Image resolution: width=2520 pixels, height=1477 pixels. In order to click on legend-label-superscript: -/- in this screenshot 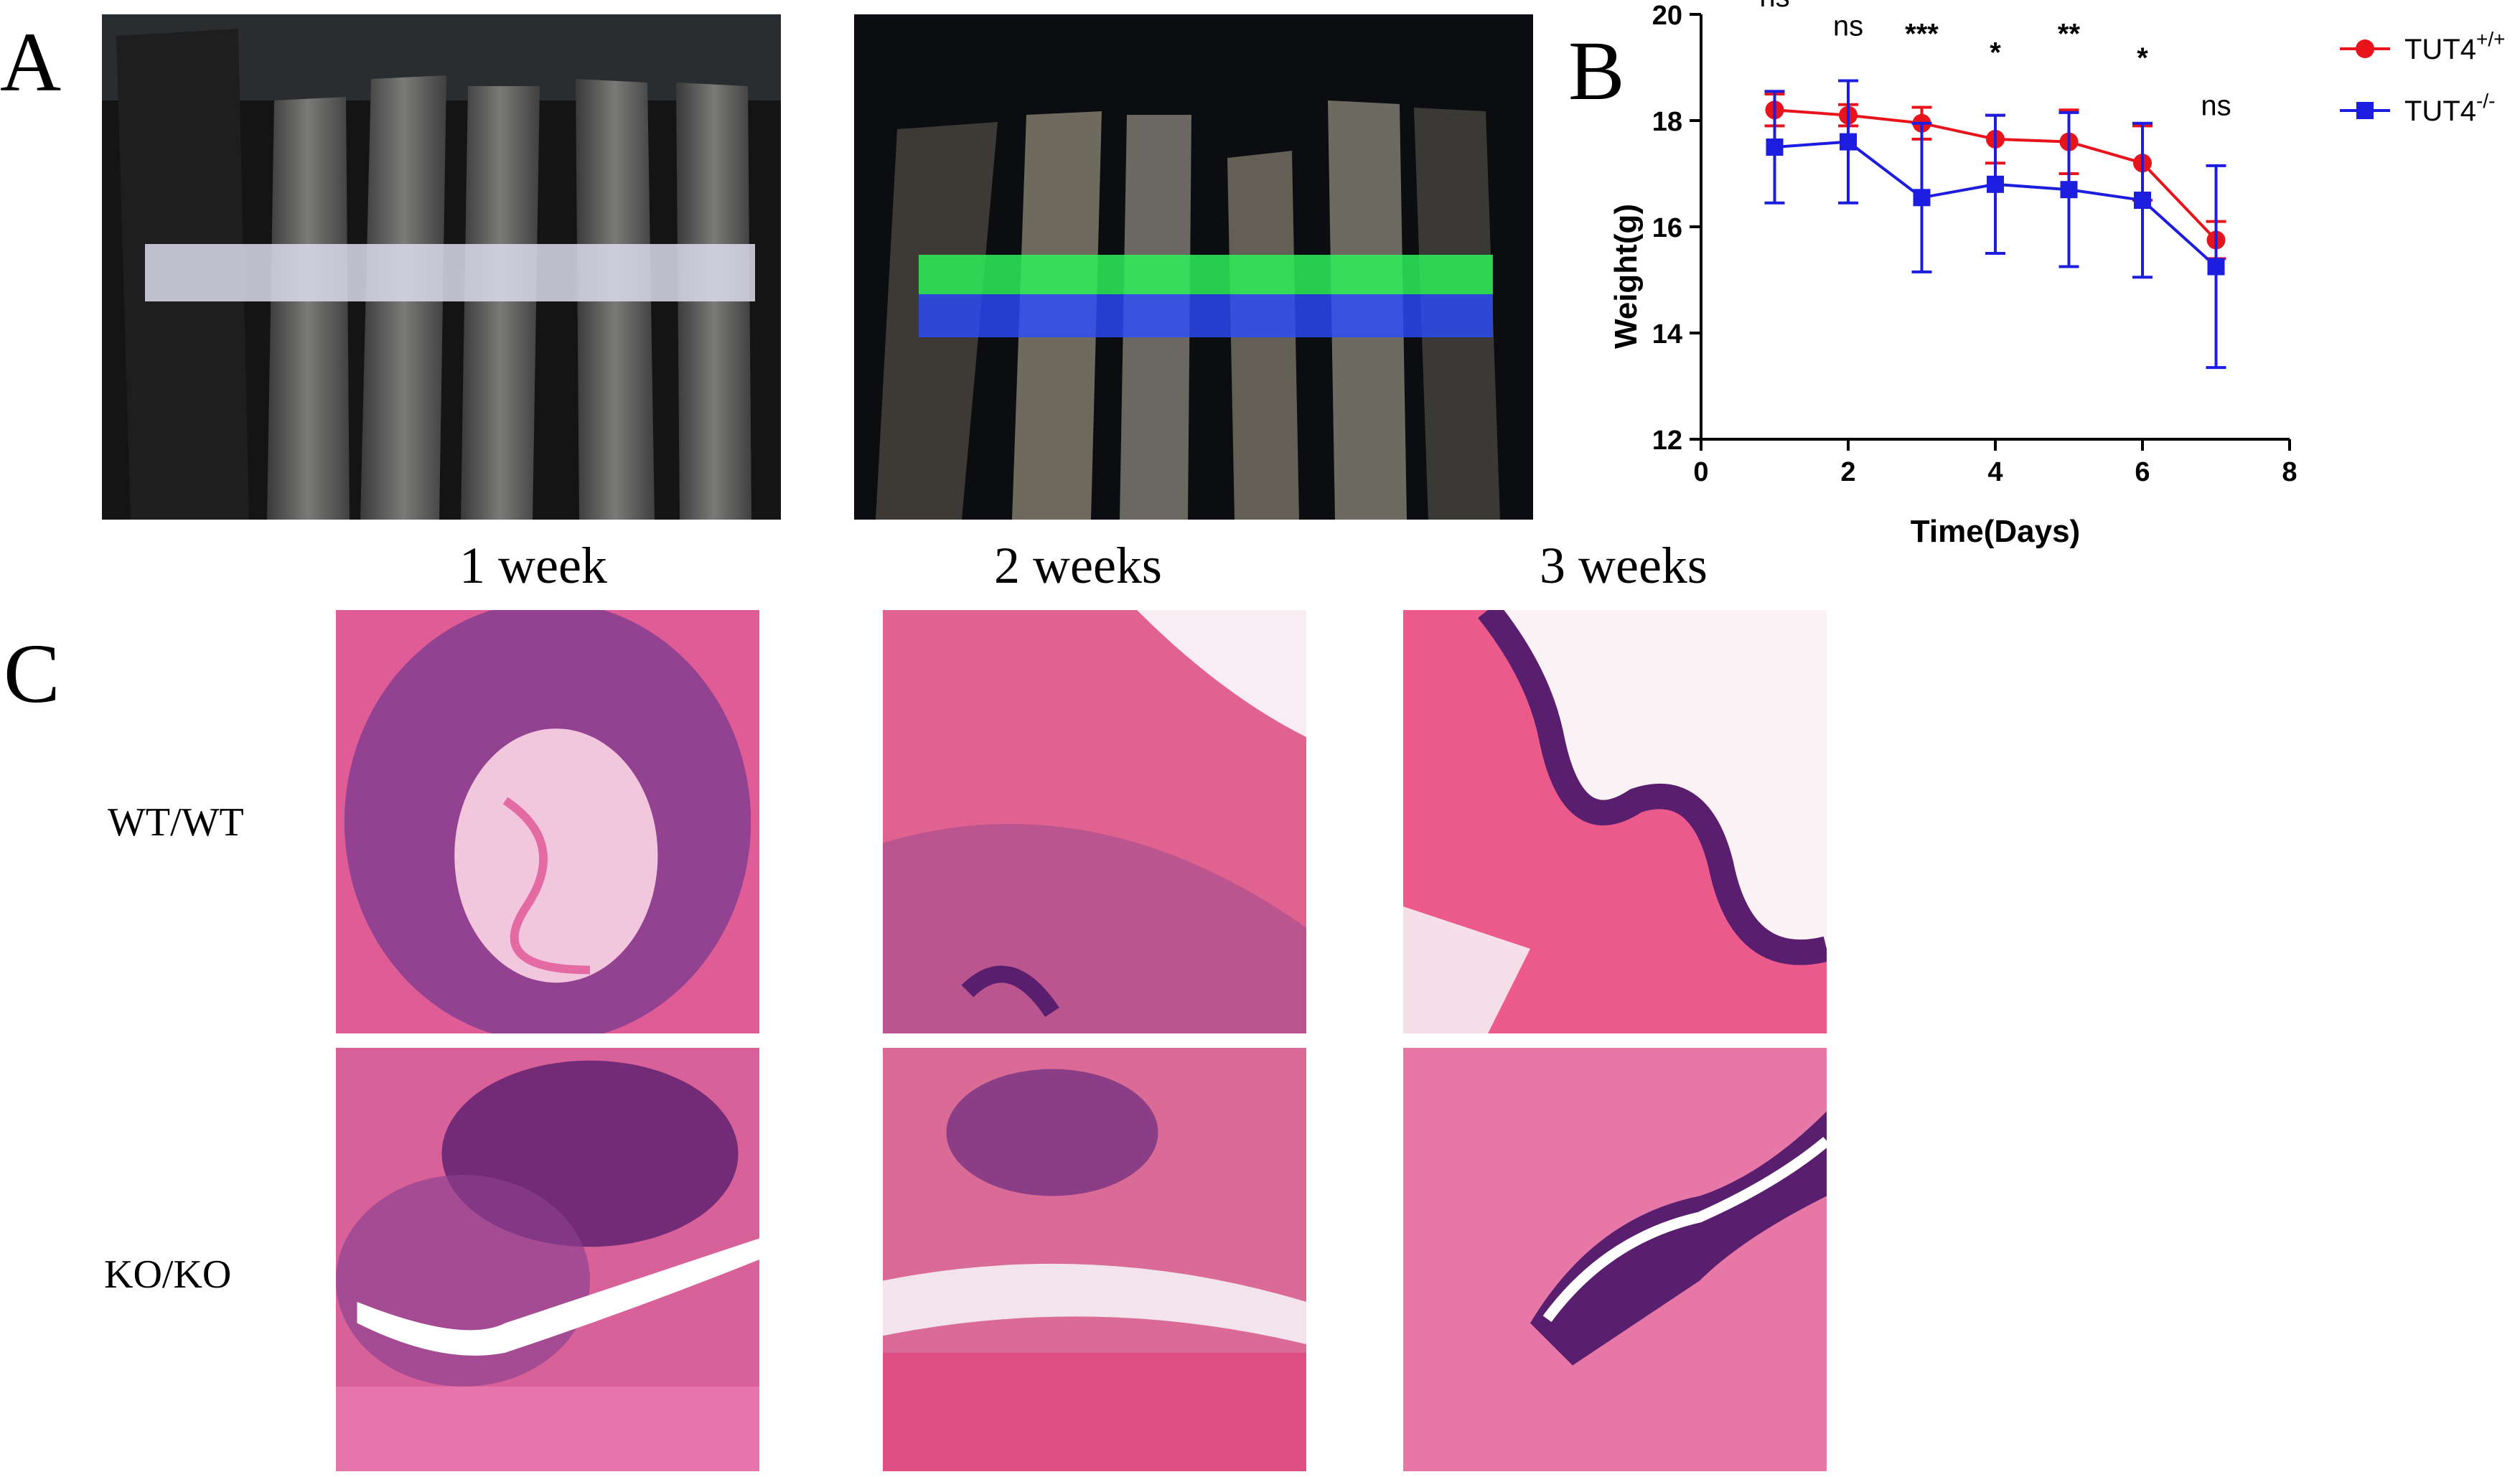, I will do `click(2485, 101)`.